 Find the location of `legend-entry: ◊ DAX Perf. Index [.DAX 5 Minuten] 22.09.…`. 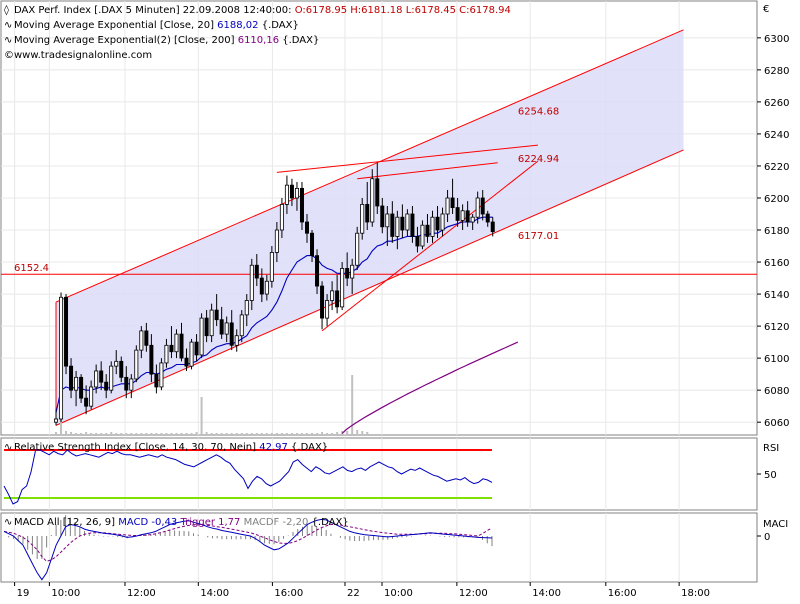

legend-entry: ◊ DAX Perf. Index [.DAX 5 Minuten] 22.09.… is located at coordinates (257, 10).